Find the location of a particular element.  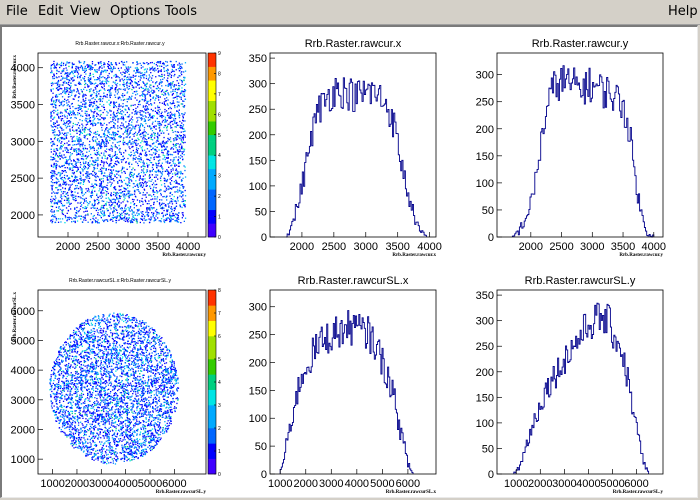

menu-view: View is located at coordinates (85, 11).